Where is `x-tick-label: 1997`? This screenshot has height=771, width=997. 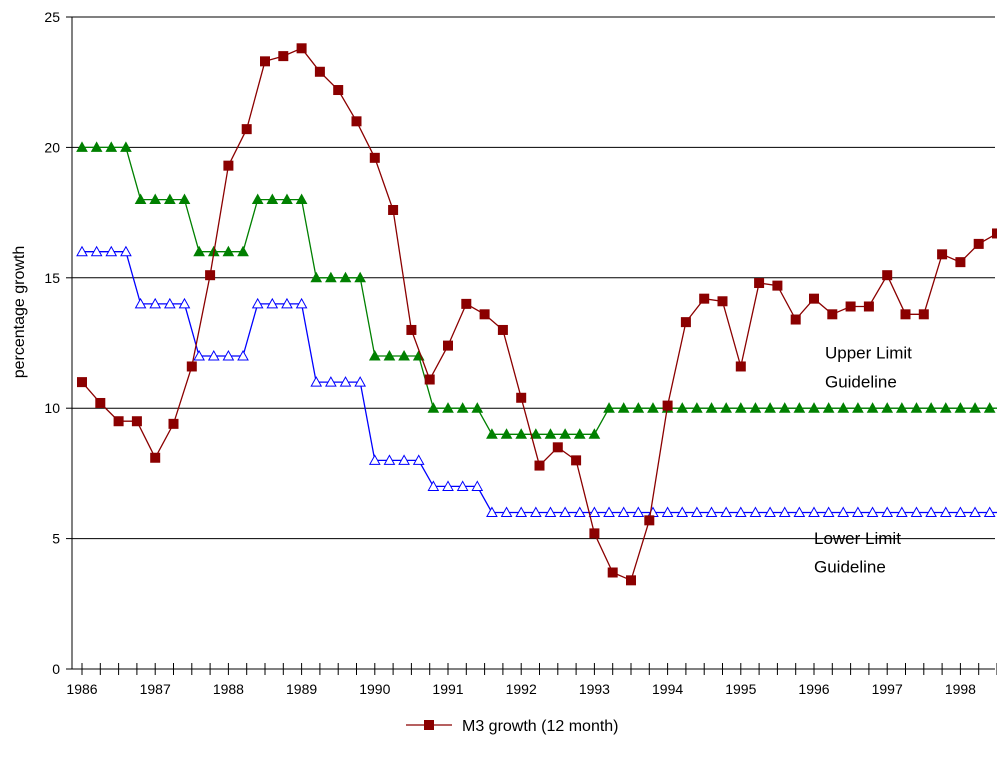
x-tick-label: 1997 is located at coordinates (887, 689).